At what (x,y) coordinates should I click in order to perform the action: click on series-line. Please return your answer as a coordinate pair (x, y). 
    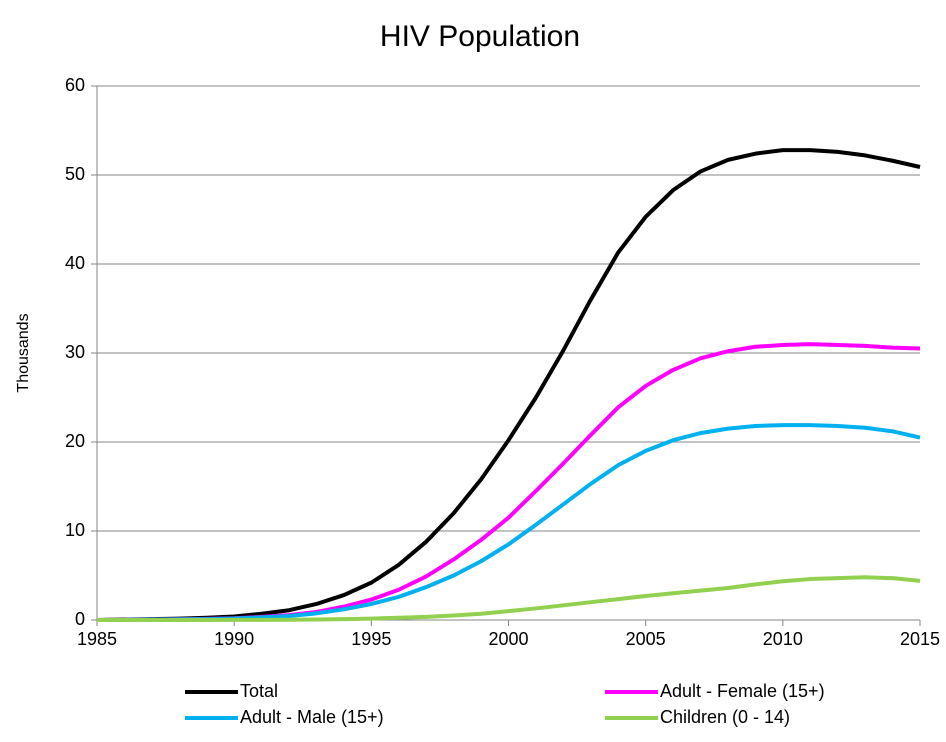
    Looking at the image, I should click on (509, 598).